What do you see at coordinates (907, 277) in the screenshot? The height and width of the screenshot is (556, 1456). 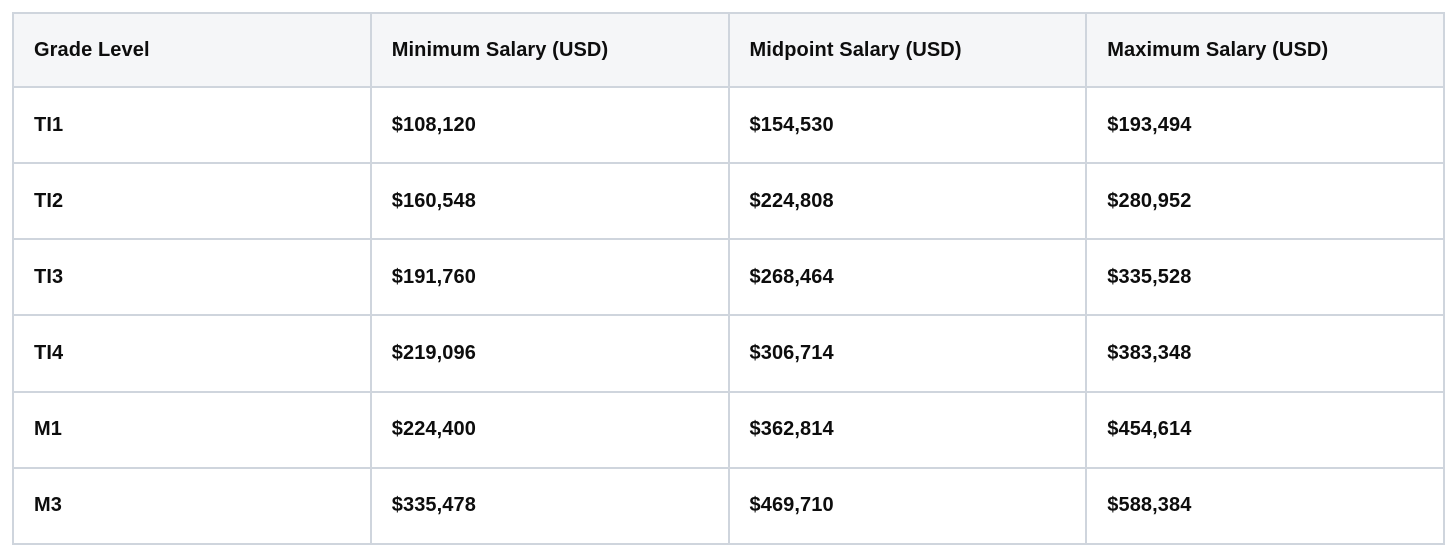 I see `mid-salary-cell: $268,464` at bounding box center [907, 277].